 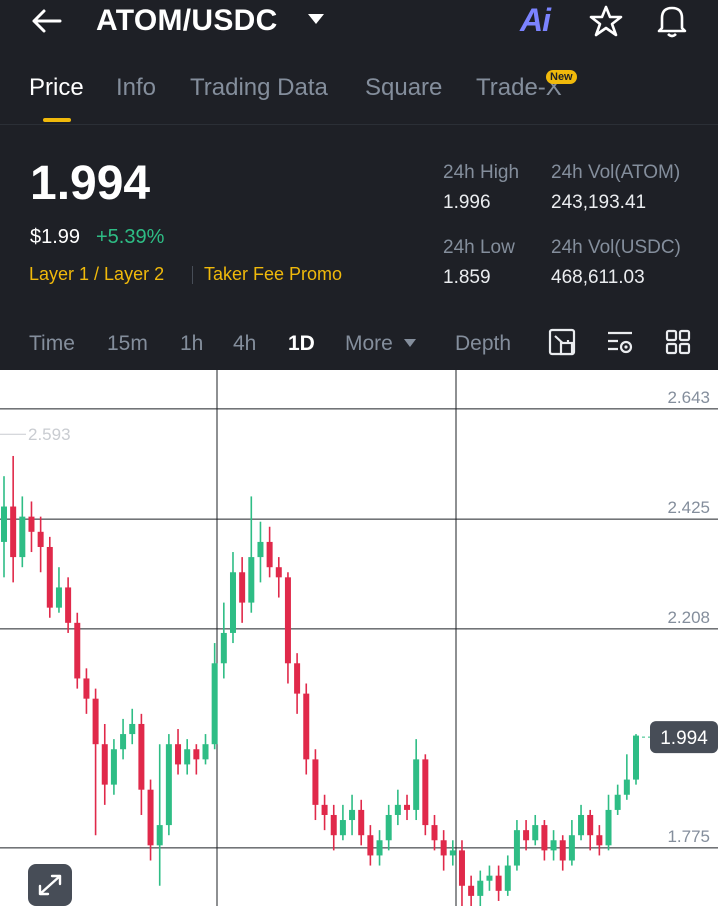 I want to click on new-badge: New, so click(x=561, y=77).